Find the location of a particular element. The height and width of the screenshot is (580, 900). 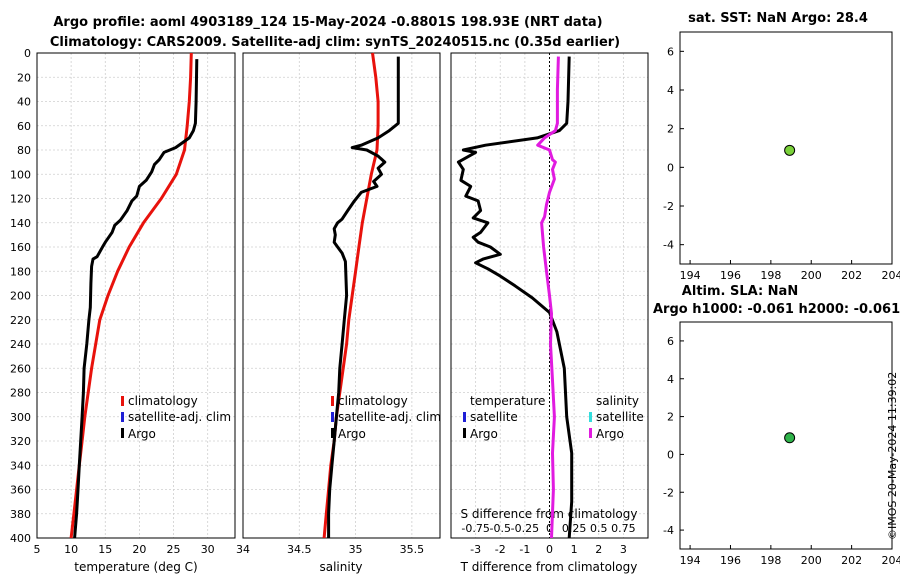

sla-title-line1: Altim. SLA: NaN is located at coordinates (740, 291).